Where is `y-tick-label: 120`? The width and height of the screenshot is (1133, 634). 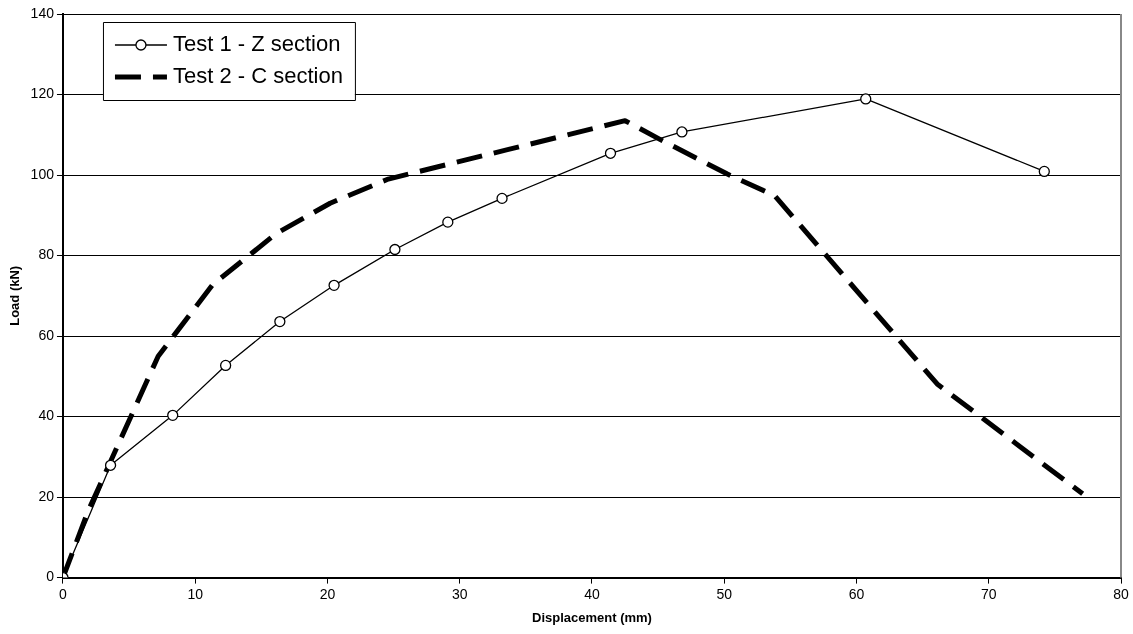
y-tick-label: 120 is located at coordinates (42, 93).